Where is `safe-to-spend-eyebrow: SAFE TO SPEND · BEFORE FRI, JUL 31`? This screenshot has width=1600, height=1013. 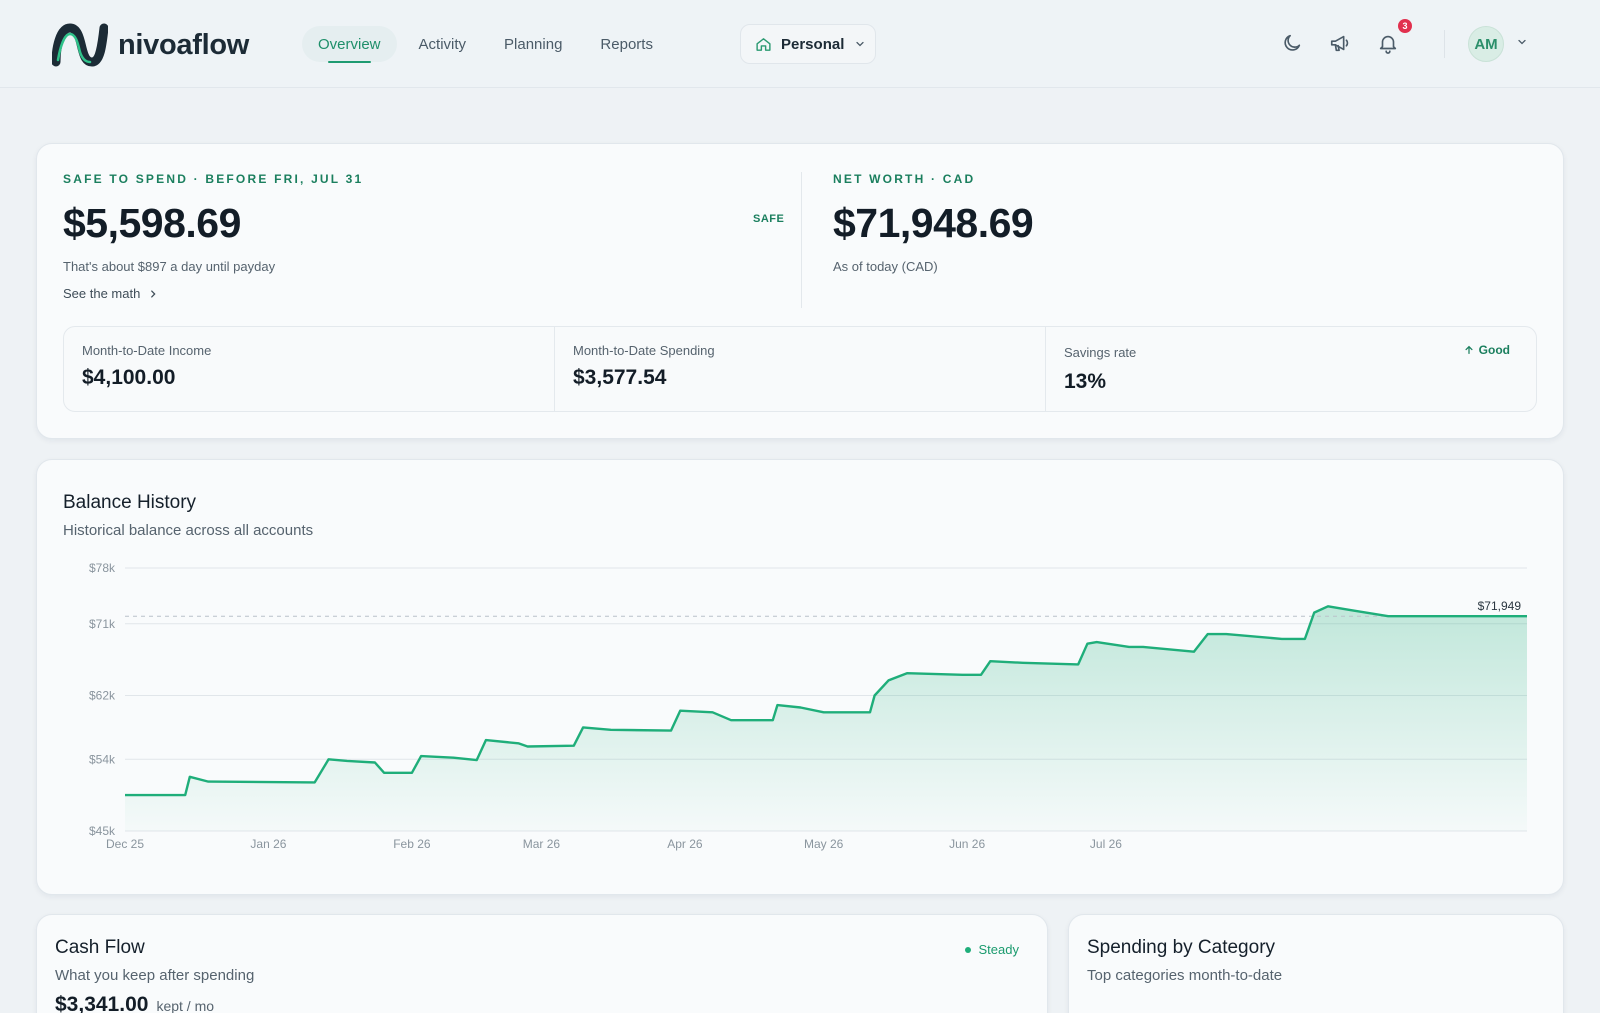 safe-to-spend-eyebrow: SAFE TO SPEND · BEFORE FRI, JUL 31 is located at coordinates (213, 179).